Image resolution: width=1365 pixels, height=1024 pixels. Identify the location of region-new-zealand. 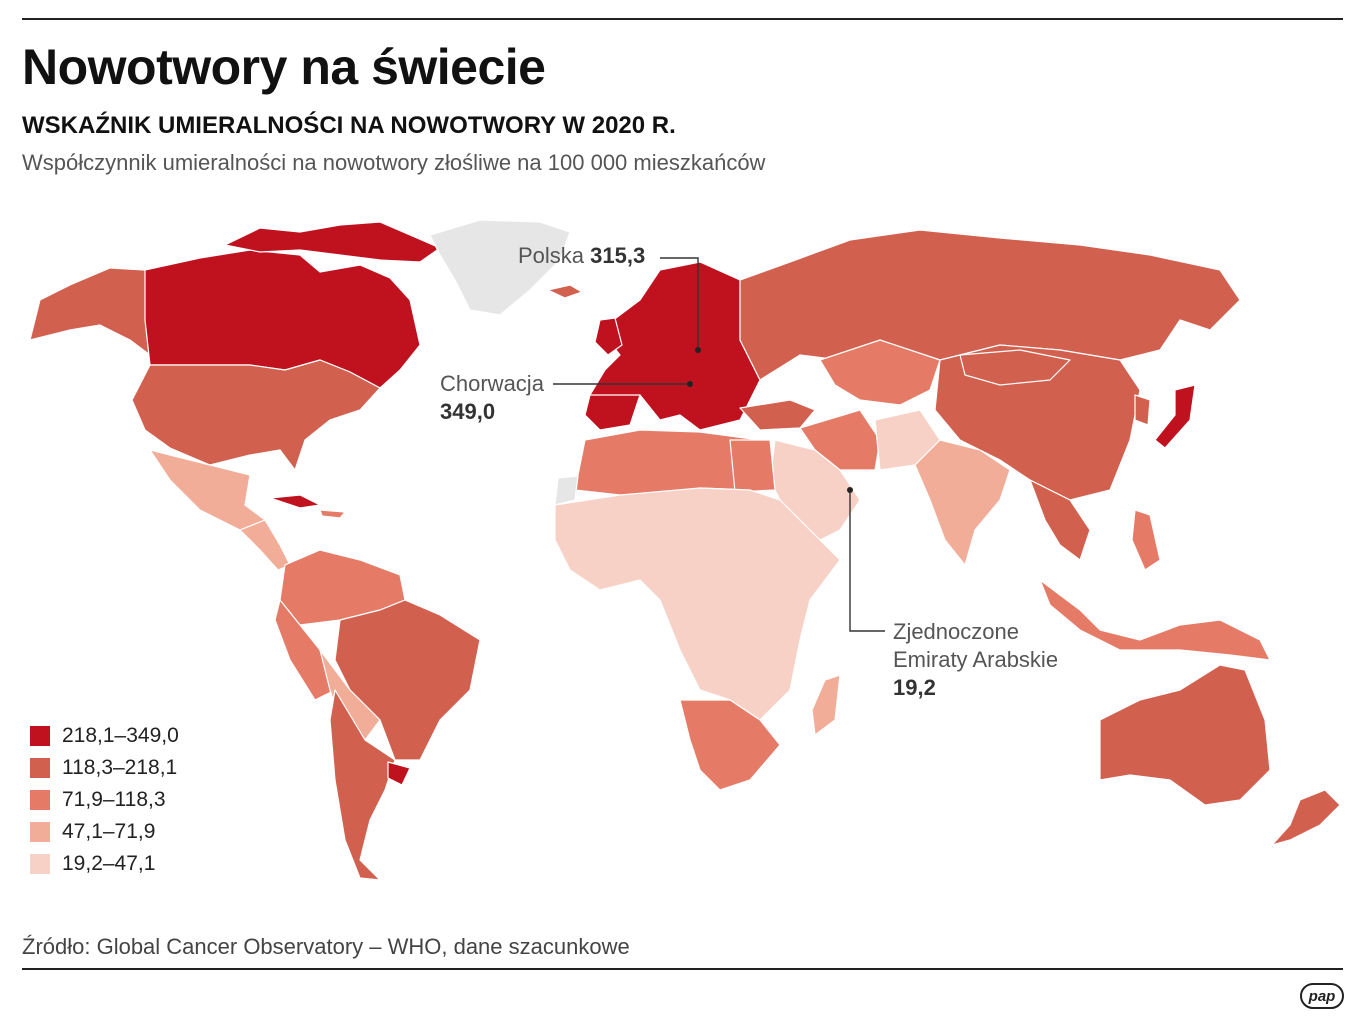
(1306, 817).